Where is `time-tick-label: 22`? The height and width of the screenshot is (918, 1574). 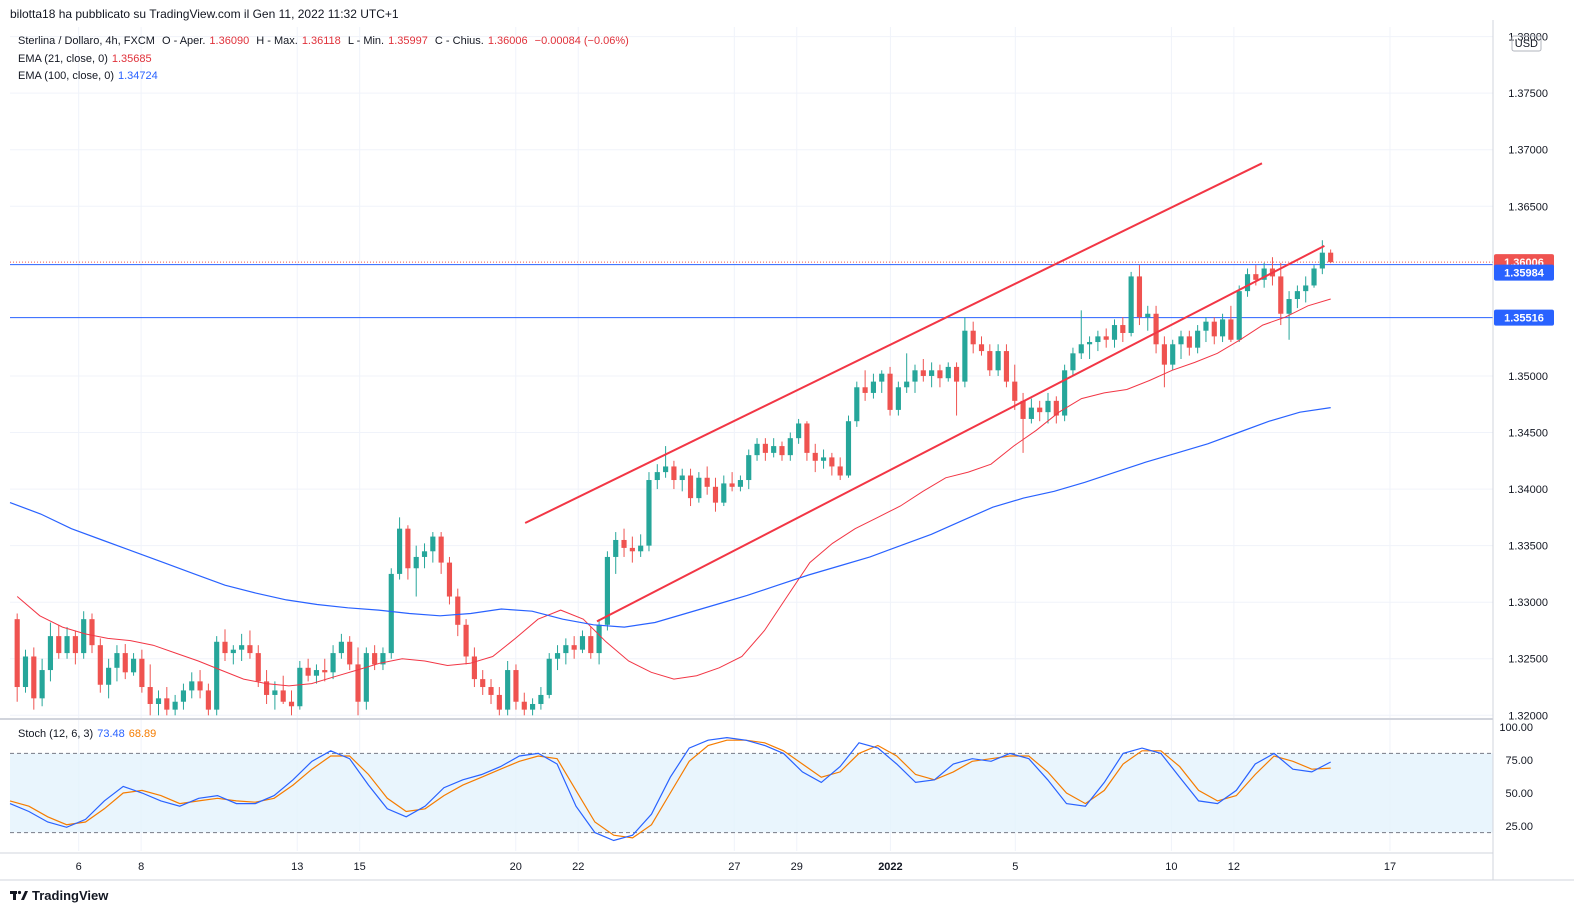
time-tick-label: 22 is located at coordinates (578, 867).